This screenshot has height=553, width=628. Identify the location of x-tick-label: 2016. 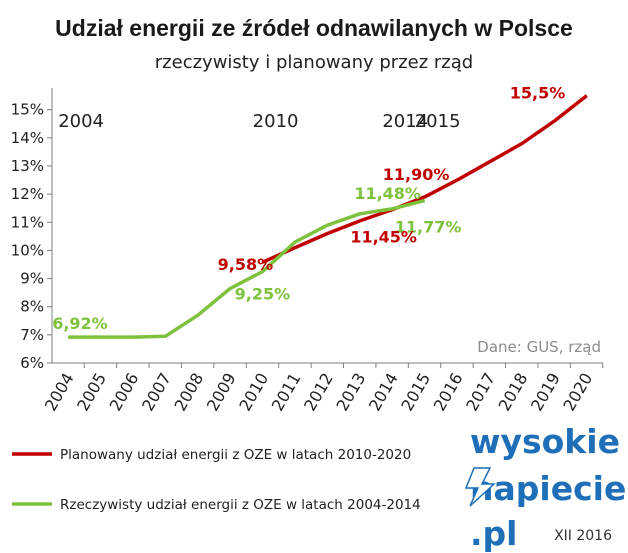
(448, 392).